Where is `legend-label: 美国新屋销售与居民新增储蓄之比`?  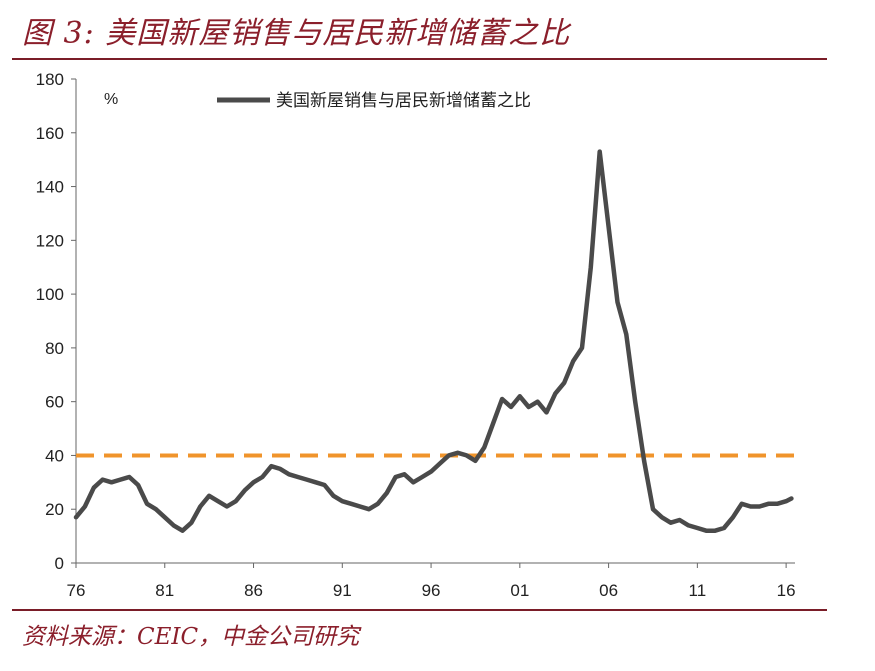
legend-label: 美国新屋销售与居民新增储蓄之比 is located at coordinates (403, 101).